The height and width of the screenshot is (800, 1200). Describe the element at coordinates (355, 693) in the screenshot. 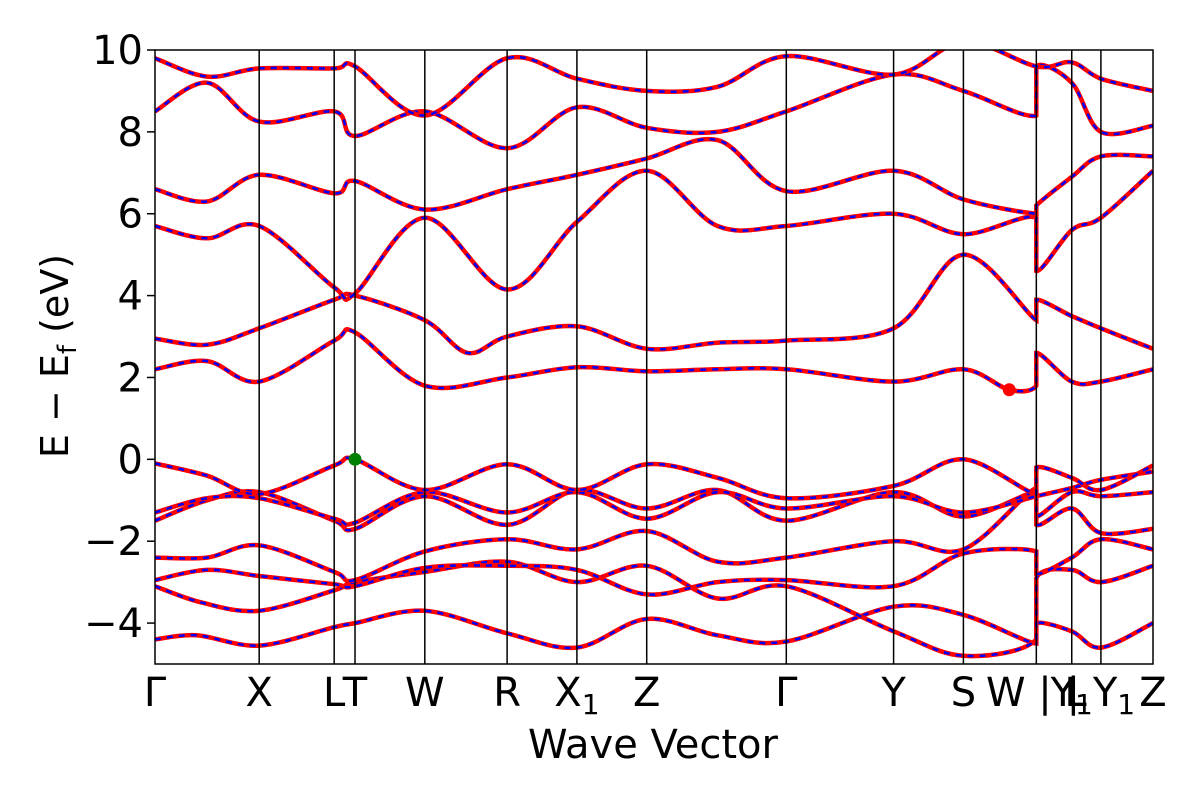

I see `kpoint-label-3: T` at that location.